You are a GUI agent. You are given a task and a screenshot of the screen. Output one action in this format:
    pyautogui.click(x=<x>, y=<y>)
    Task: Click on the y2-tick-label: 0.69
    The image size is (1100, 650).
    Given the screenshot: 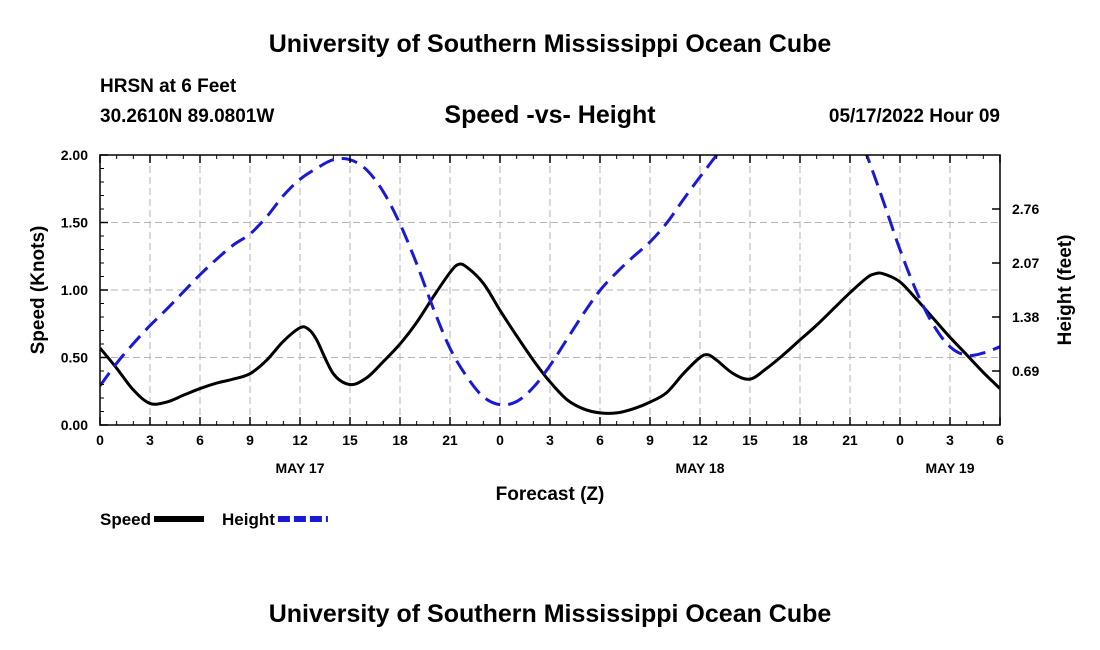 What is the action you would take?
    pyautogui.click(x=1025, y=371)
    